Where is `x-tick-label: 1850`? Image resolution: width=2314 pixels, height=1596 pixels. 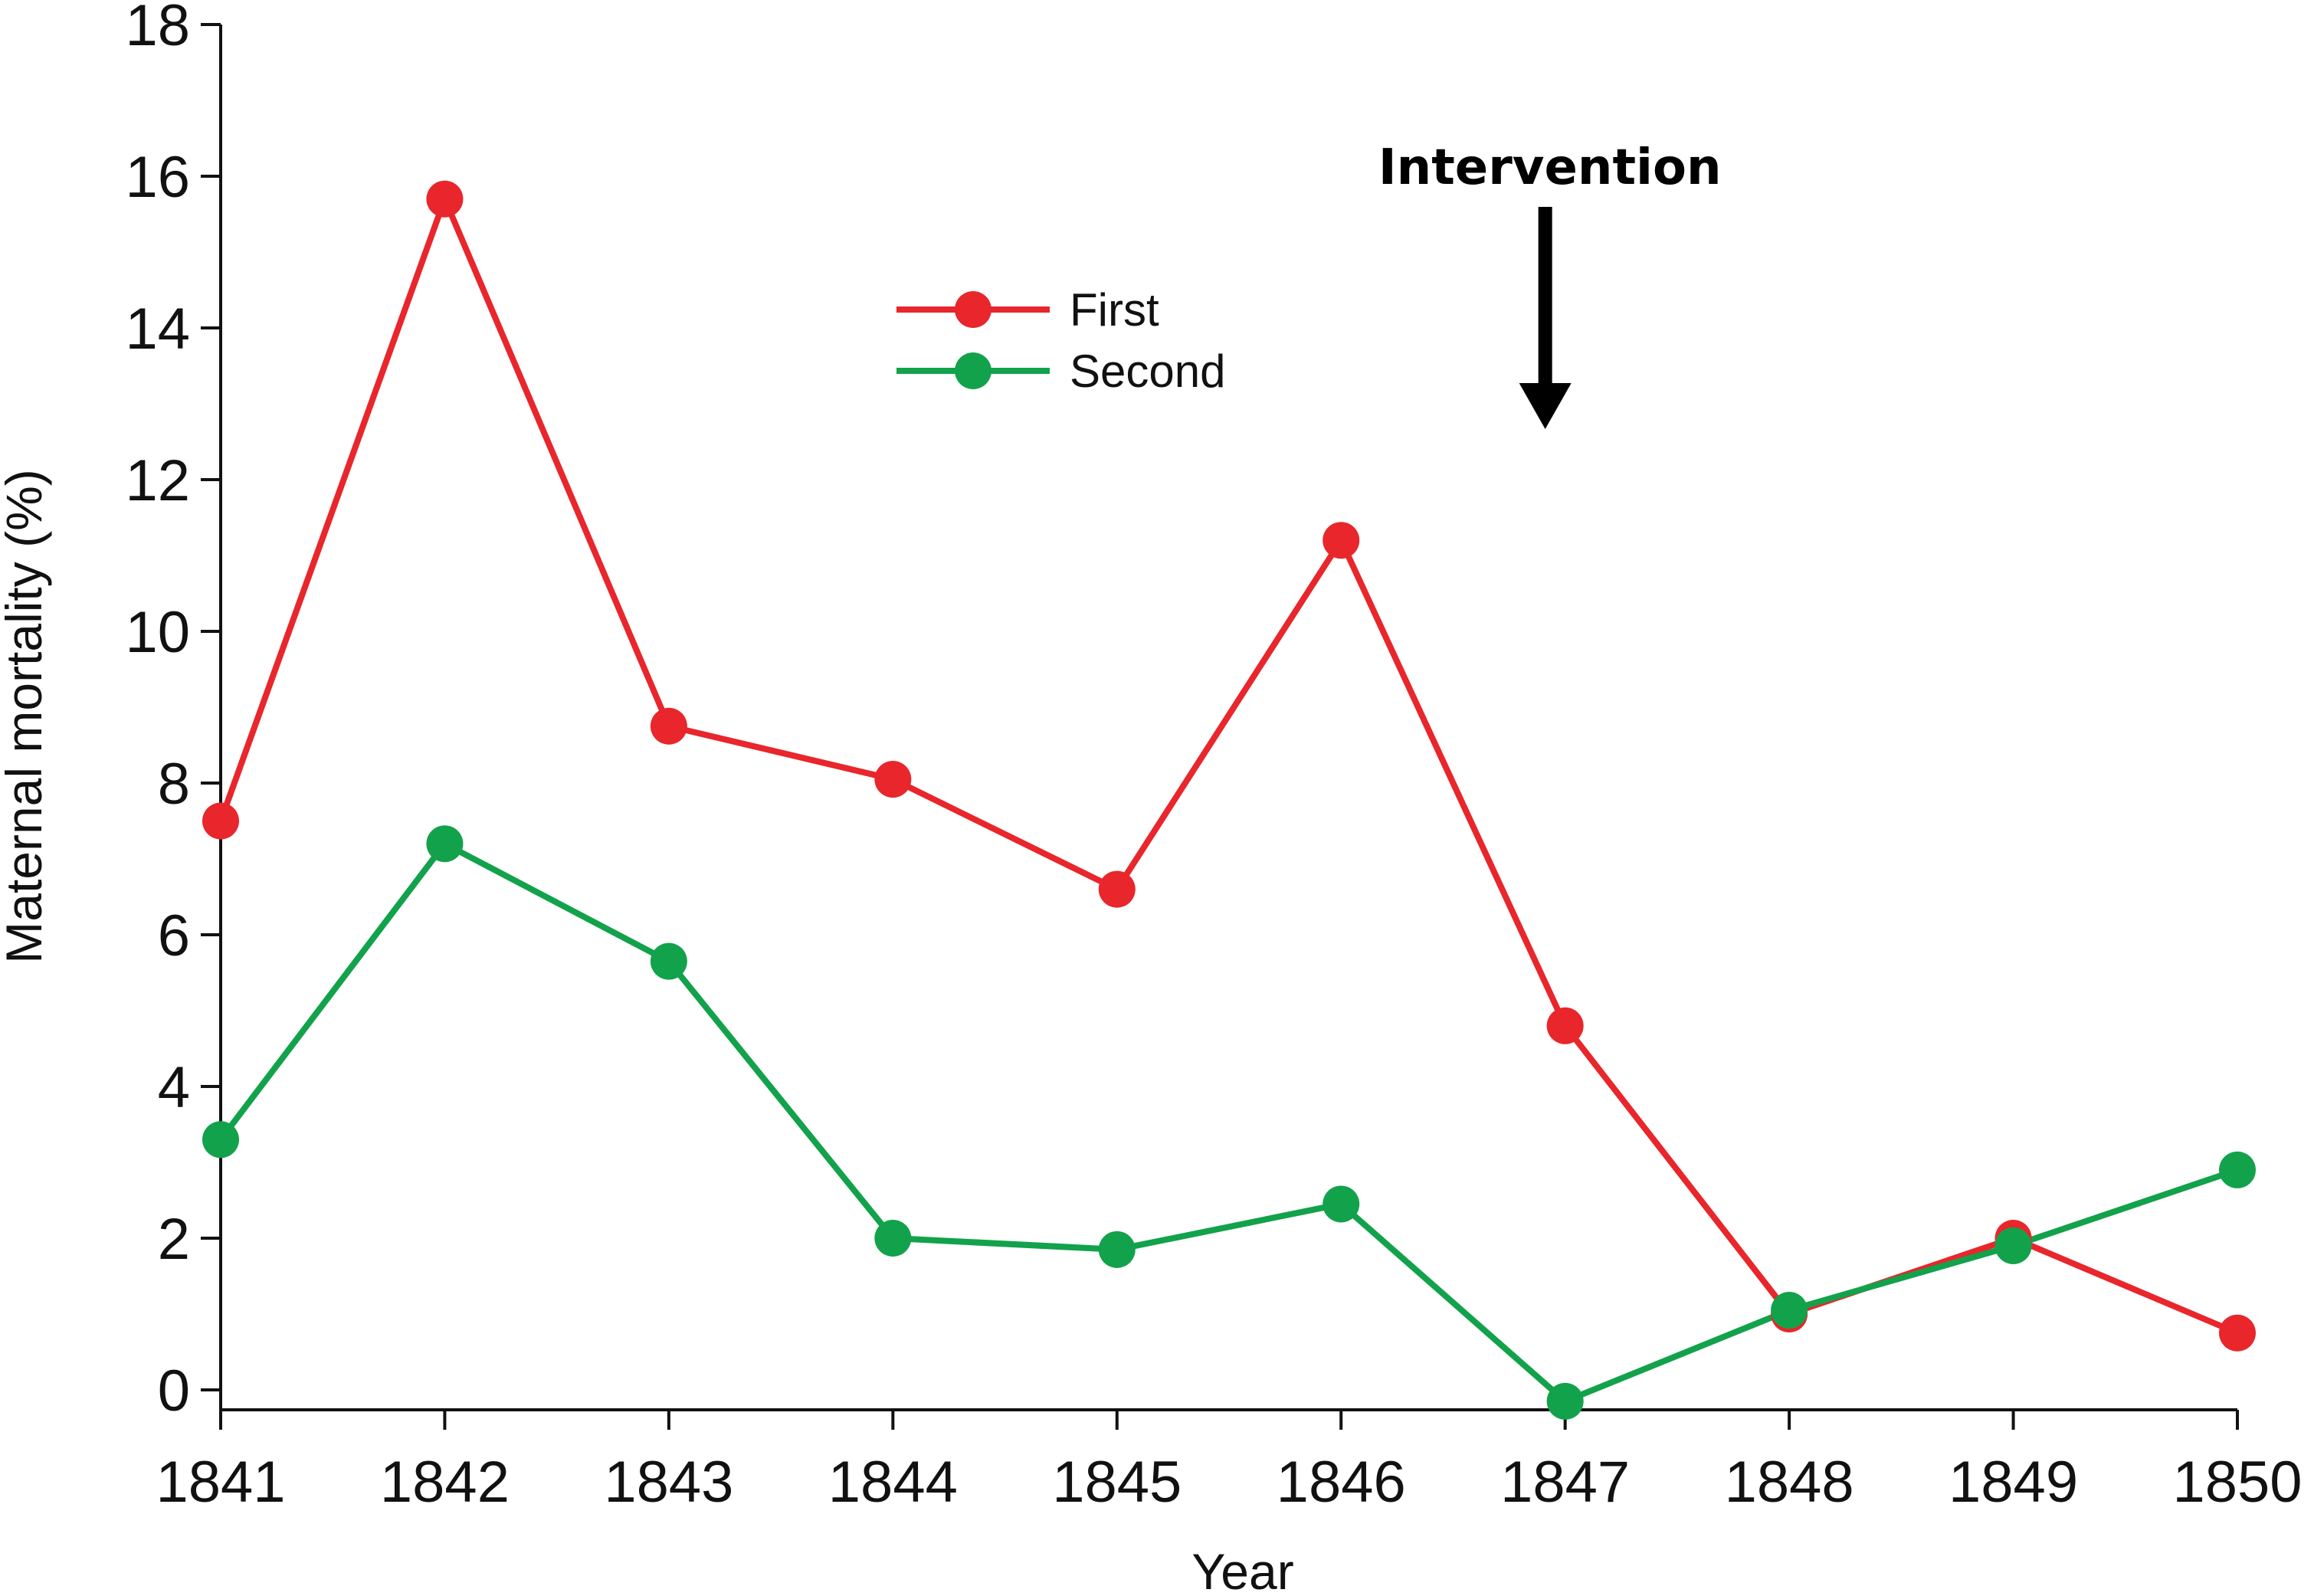 x-tick-label: 1850 is located at coordinates (2237, 1483).